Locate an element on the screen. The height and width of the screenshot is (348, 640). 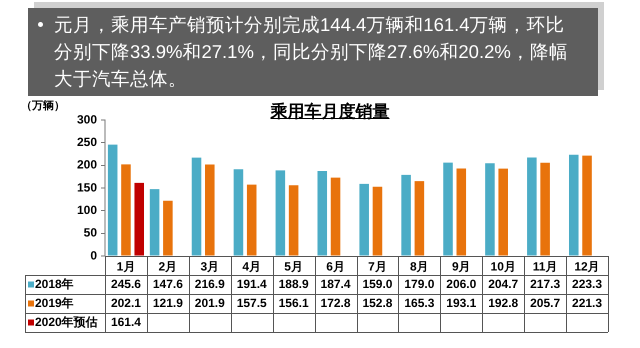
y-tick-label: 100 is located at coordinates (87, 209).